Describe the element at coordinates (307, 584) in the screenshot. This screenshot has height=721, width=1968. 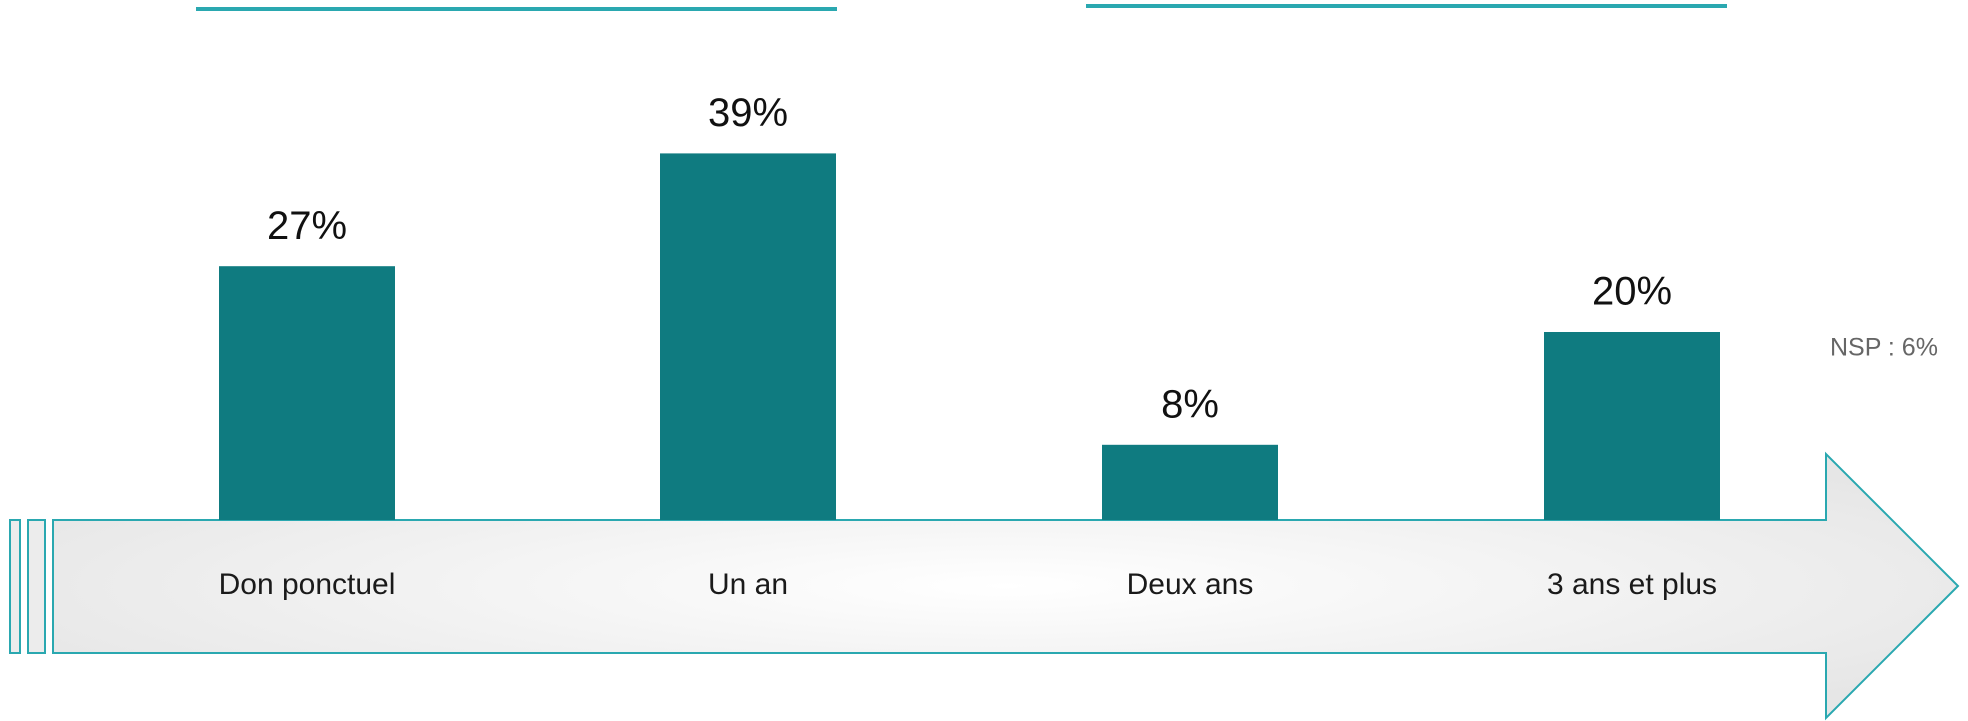
I see `category-label: Don ponctuel` at that location.